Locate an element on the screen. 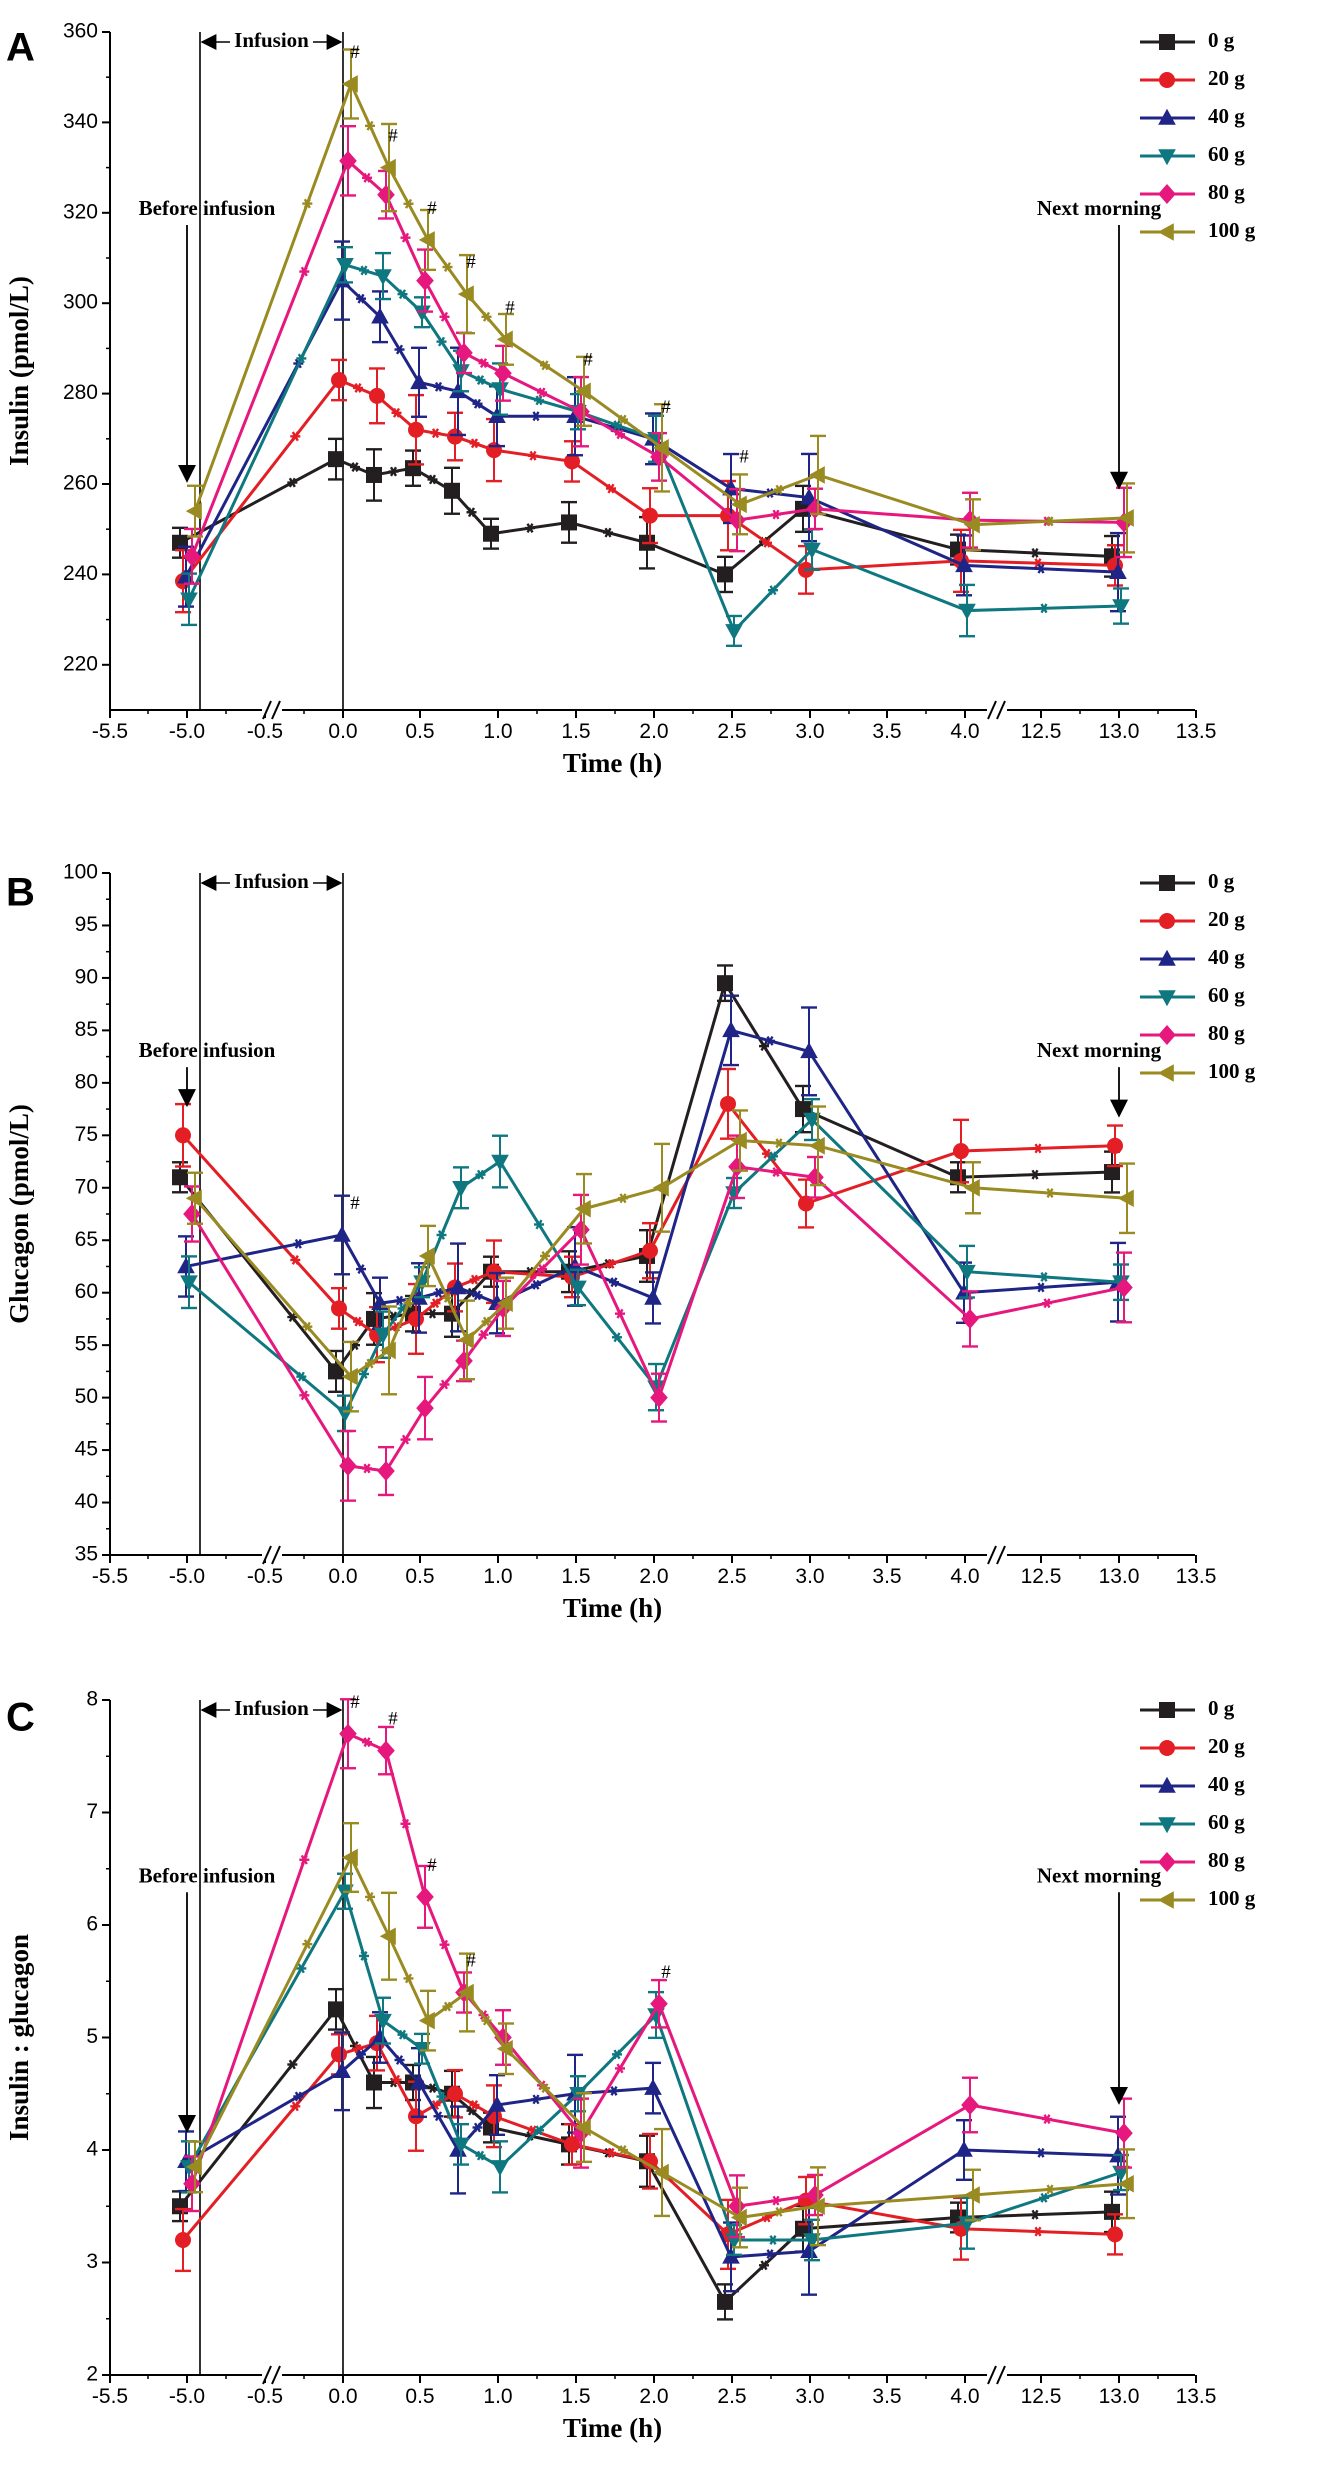 The image size is (1322, 2471). y-tick: 50 is located at coordinates (92, 1396).